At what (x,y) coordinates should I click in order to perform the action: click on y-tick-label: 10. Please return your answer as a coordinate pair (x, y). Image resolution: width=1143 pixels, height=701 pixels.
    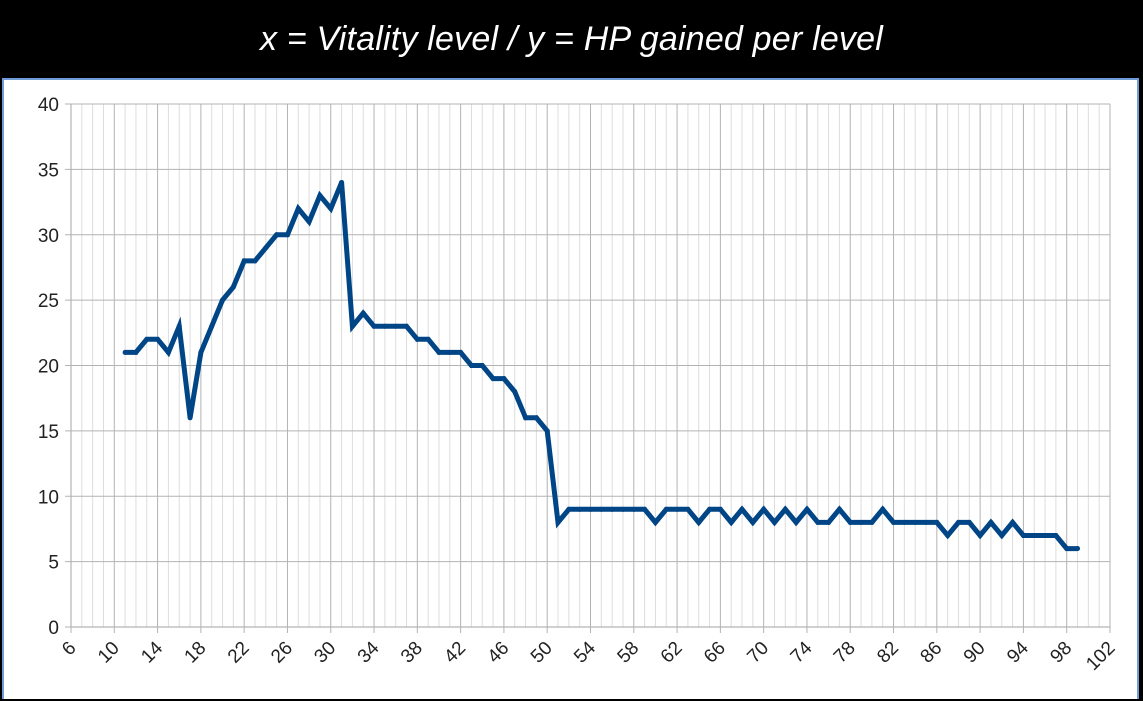
    Looking at the image, I should click on (48, 497).